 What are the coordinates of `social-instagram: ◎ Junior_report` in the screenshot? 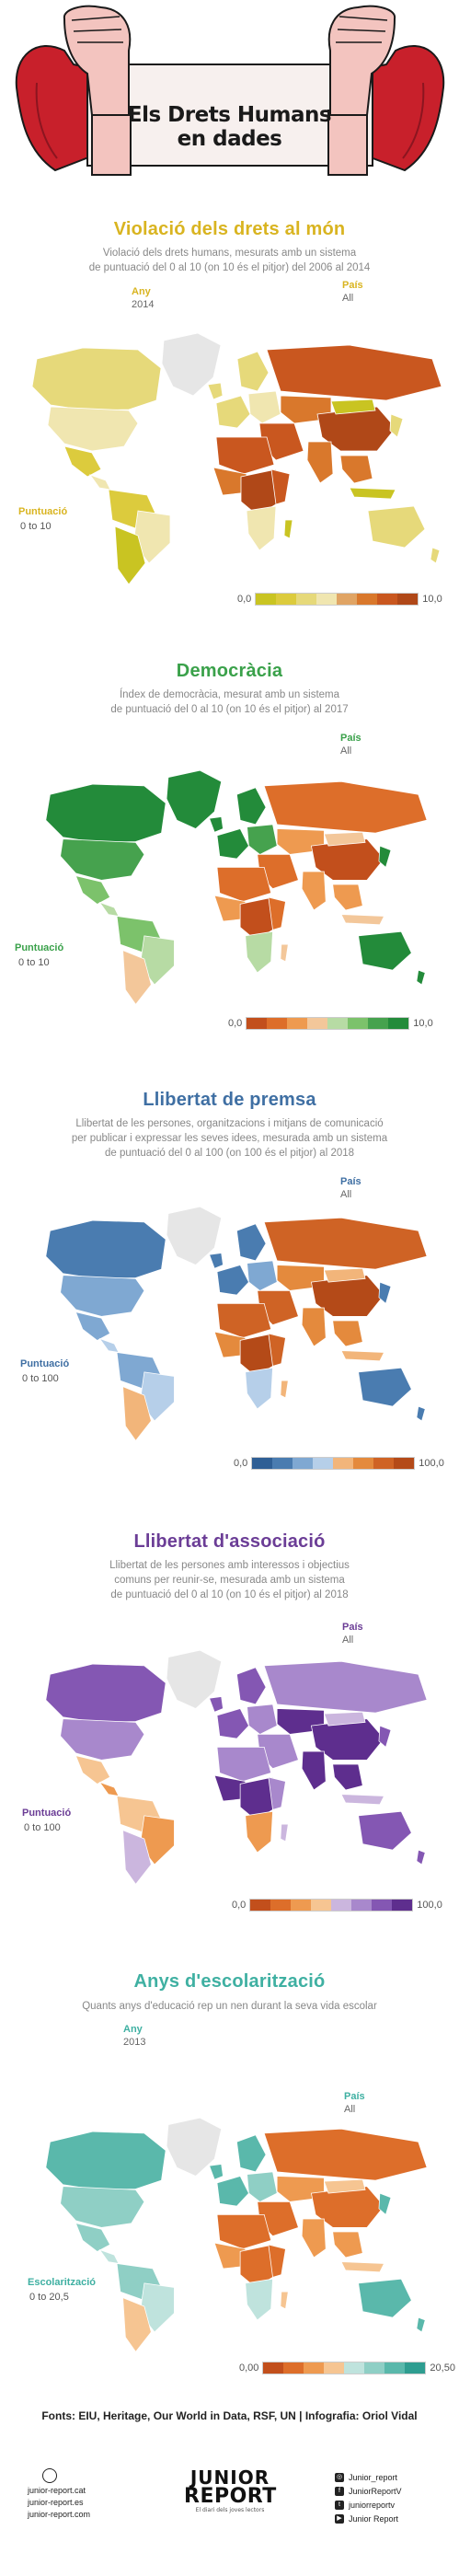 It's located at (369, 2477).